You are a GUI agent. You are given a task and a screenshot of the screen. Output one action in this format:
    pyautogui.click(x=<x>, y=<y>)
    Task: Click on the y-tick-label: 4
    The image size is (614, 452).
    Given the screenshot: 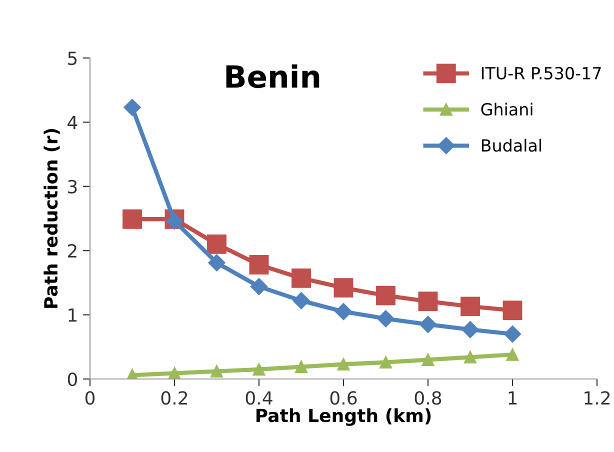 What is the action you would take?
    pyautogui.click(x=73, y=123)
    